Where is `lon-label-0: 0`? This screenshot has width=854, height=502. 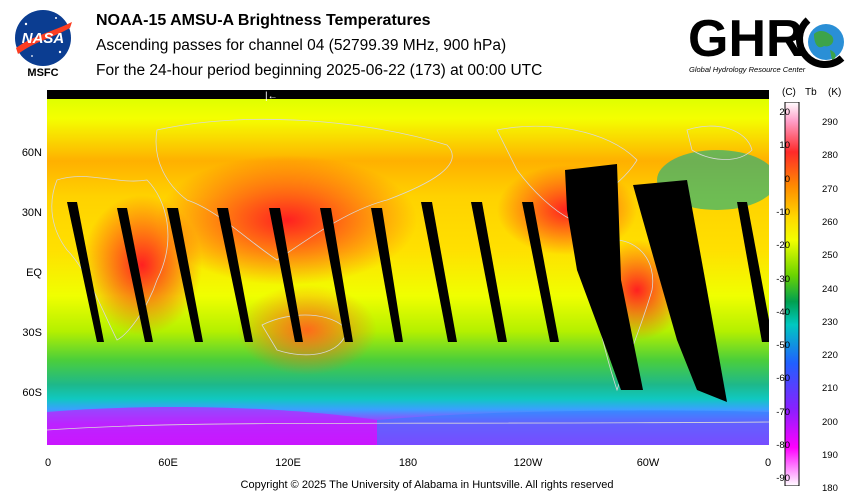 lon-label-0: 0 is located at coordinates (48, 463).